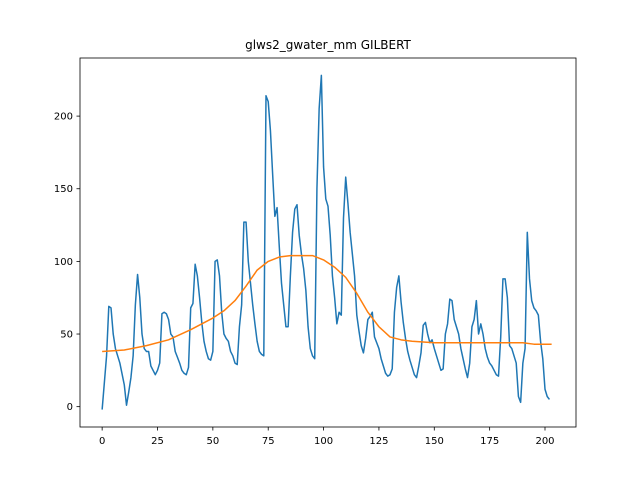 The width and height of the screenshot is (640, 480). What do you see at coordinates (323, 441) in the screenshot?
I see `x-tick-label: 100` at bounding box center [323, 441].